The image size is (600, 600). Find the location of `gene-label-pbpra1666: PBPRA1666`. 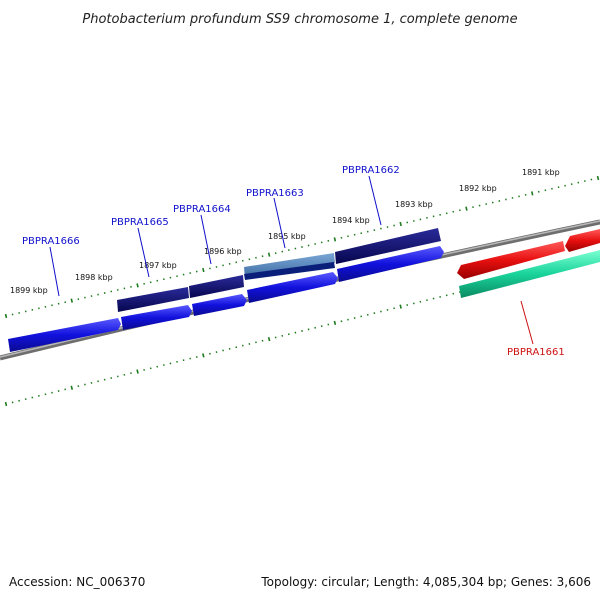

gene-label-pbpra1666: PBPRA1666 is located at coordinates (51, 241).